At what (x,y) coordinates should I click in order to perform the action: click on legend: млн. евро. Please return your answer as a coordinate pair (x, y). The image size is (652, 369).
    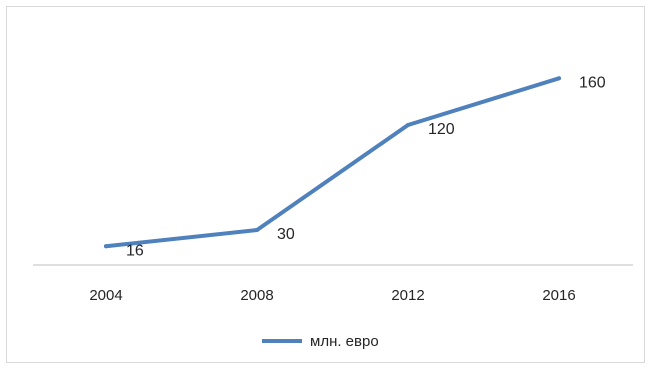
    Looking at the image, I should click on (320, 341).